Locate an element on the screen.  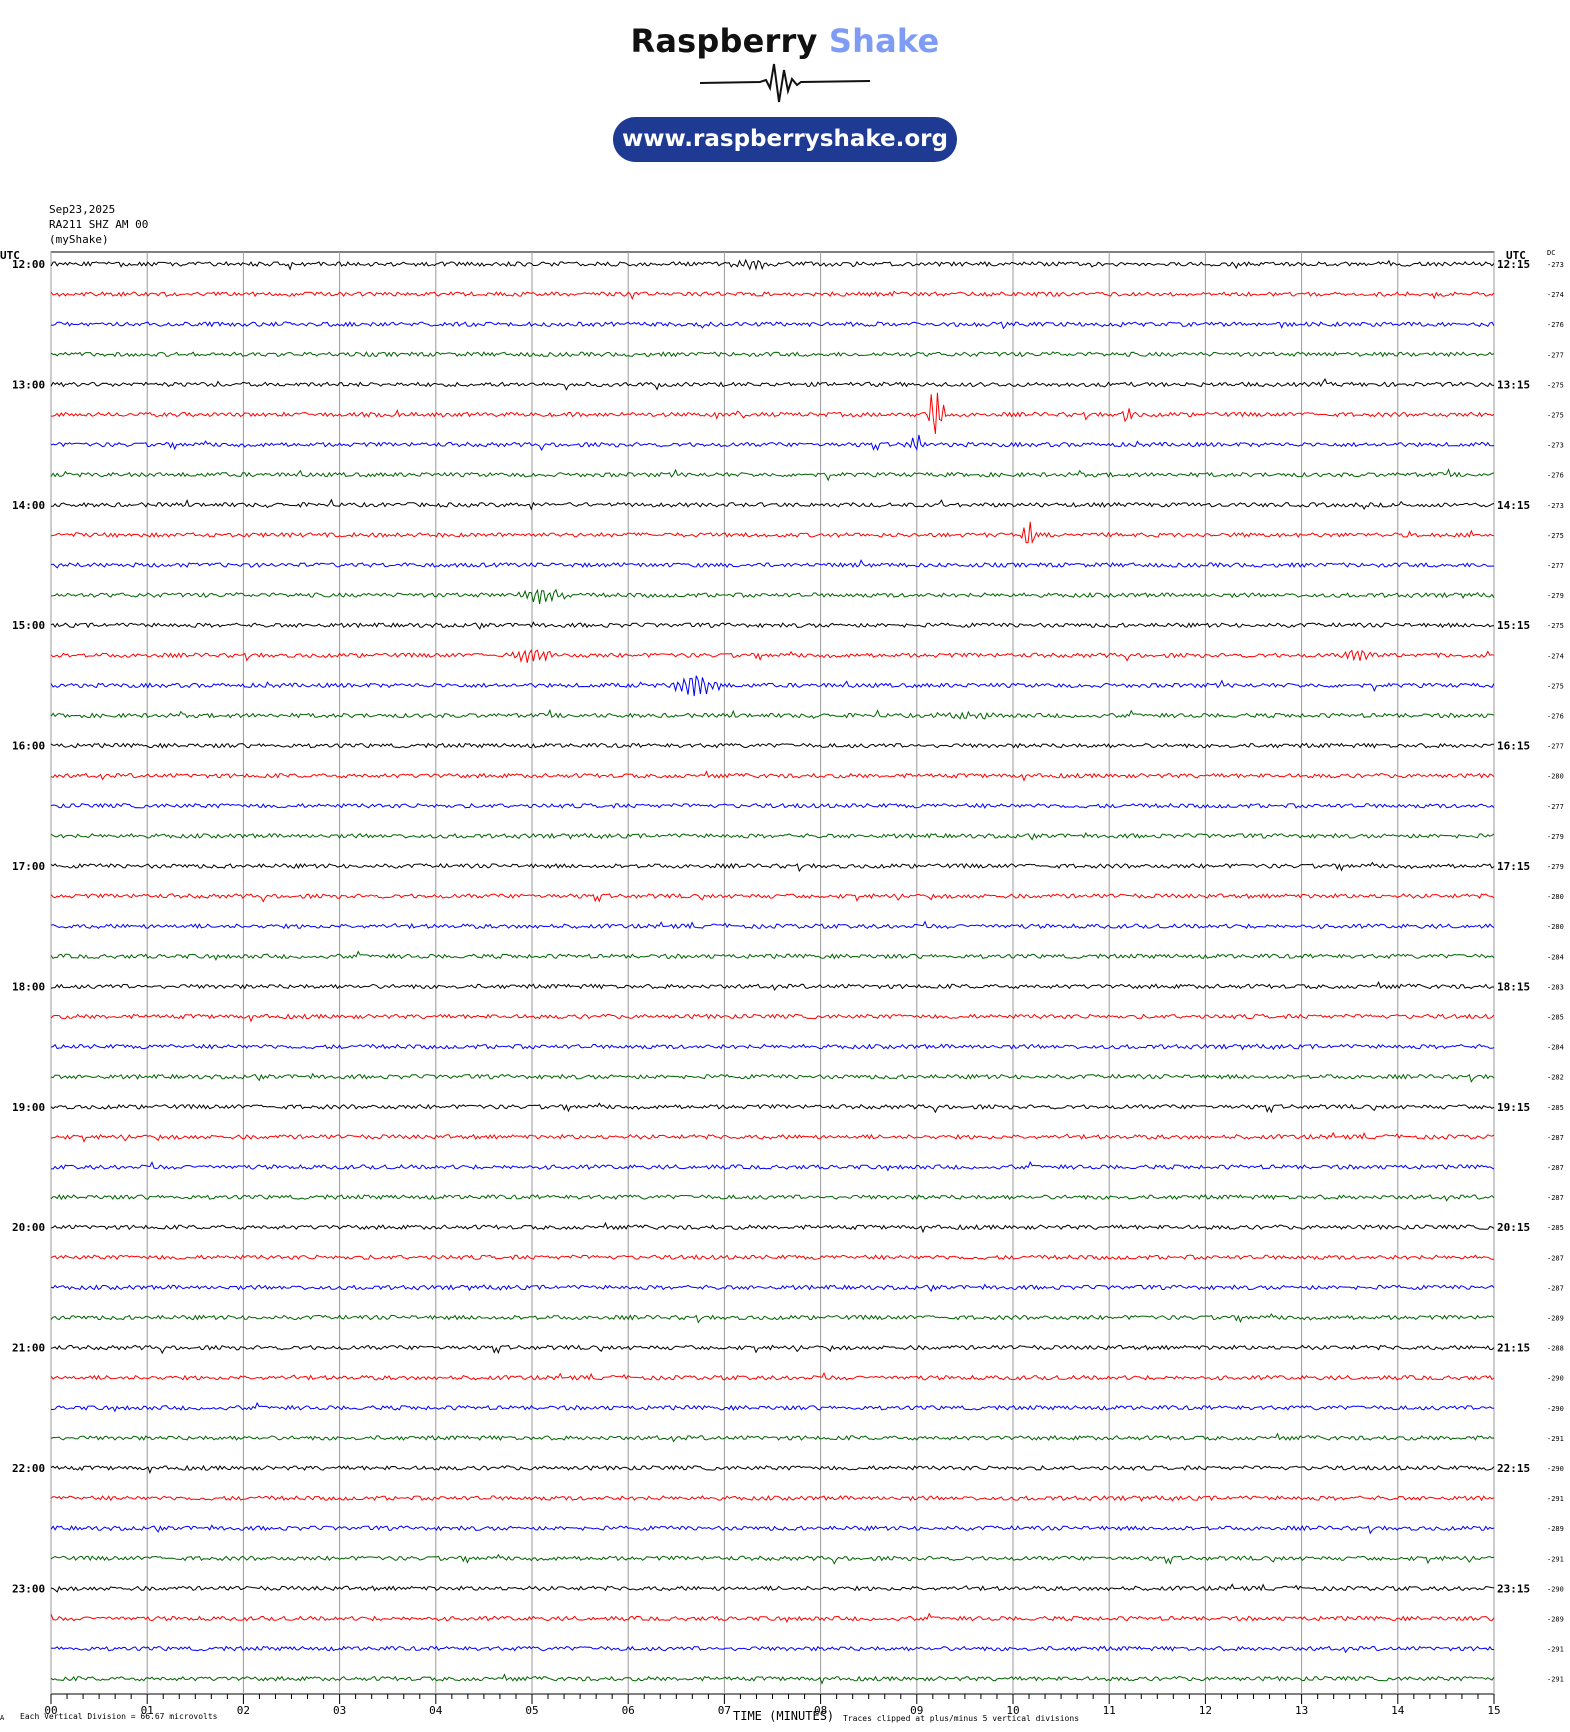
left-hour-label: 18:00 is located at coordinates (28, 986).